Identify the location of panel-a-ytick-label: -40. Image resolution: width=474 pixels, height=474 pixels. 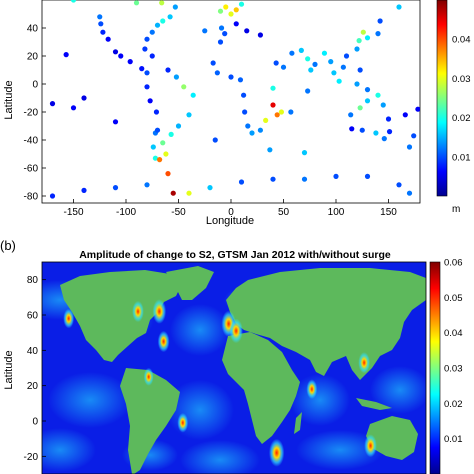
(31, 141).